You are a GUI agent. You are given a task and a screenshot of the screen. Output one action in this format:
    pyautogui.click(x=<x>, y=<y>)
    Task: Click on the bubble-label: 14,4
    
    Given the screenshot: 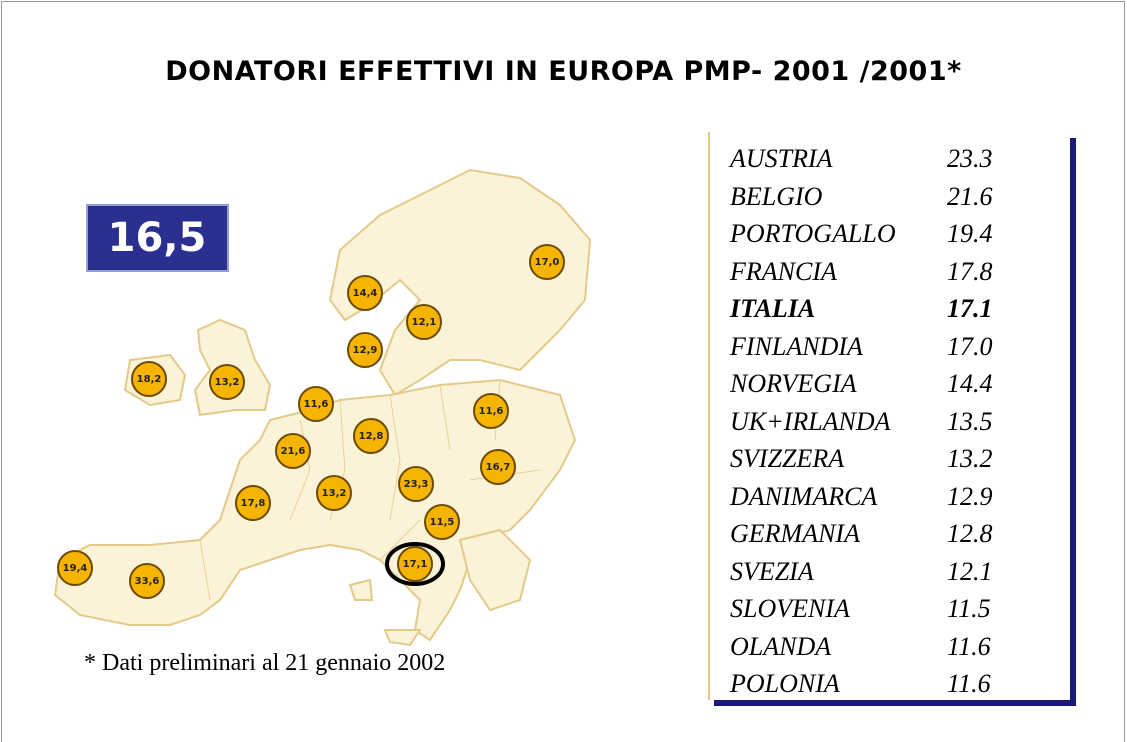 What is the action you would take?
    pyautogui.click(x=365, y=293)
    